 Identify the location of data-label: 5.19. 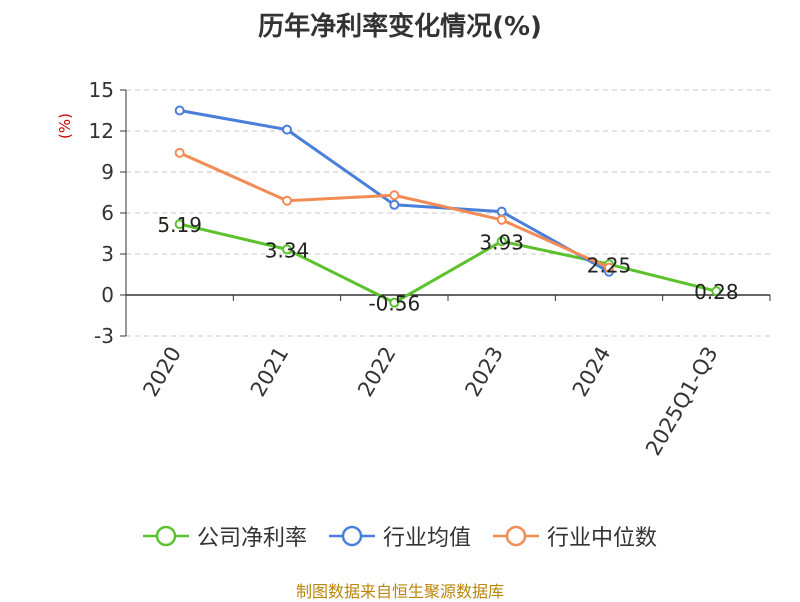
(179, 225).